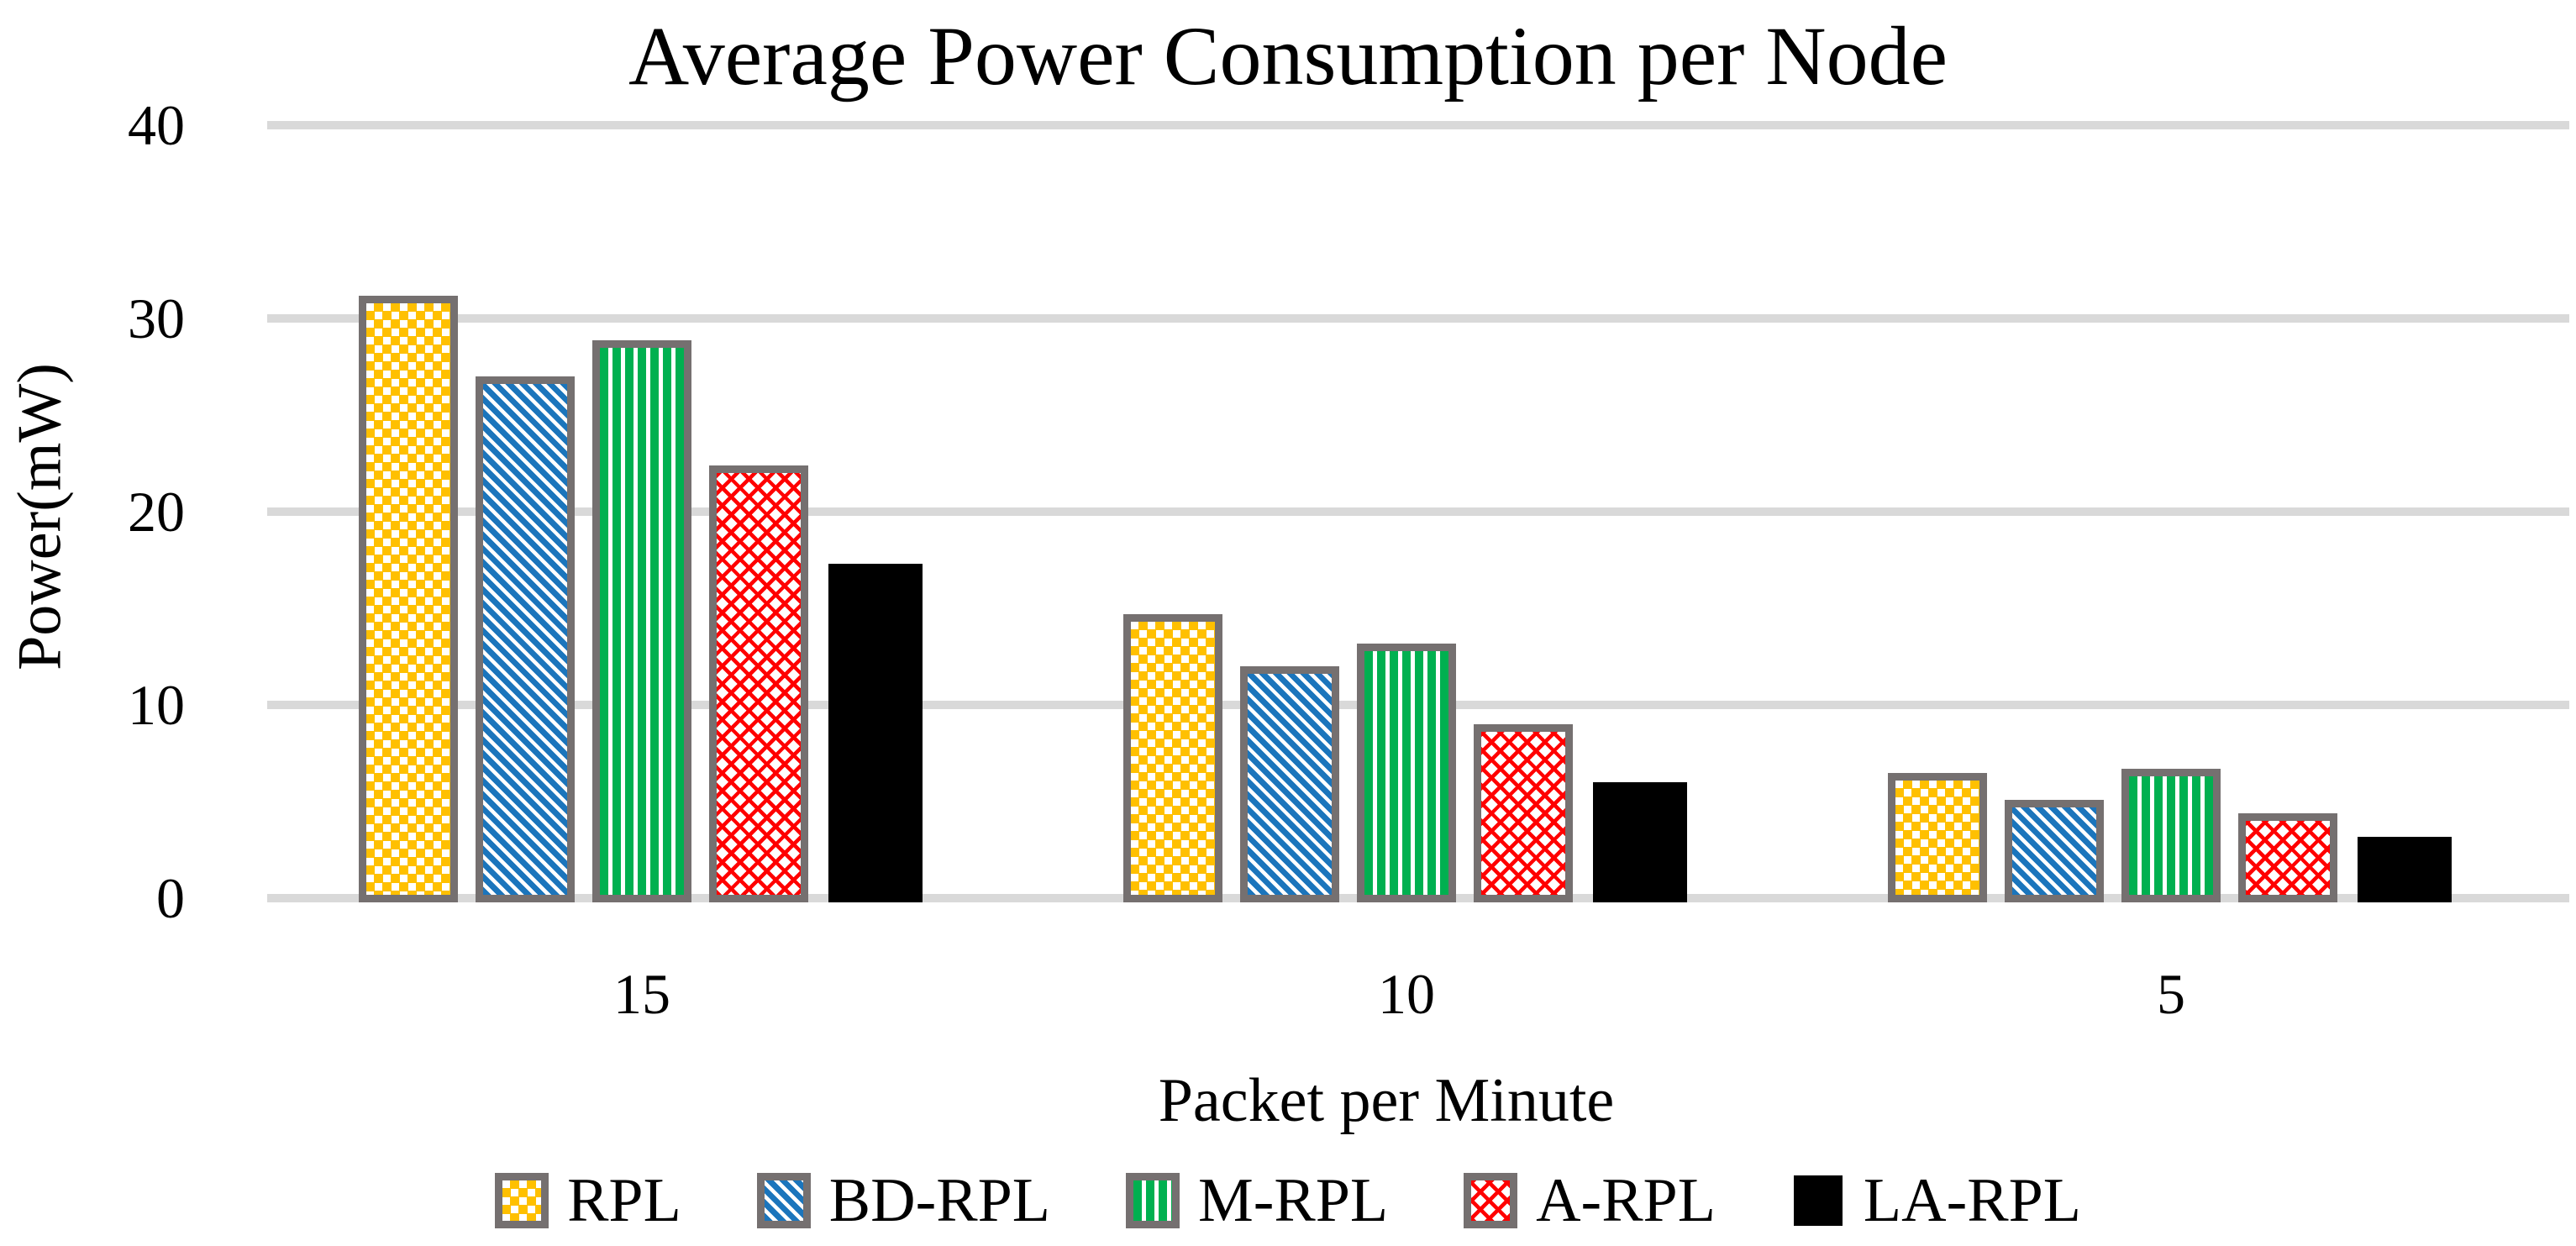  What do you see at coordinates (641, 621) in the screenshot?
I see `bar-m-rpl-15ppm` at bounding box center [641, 621].